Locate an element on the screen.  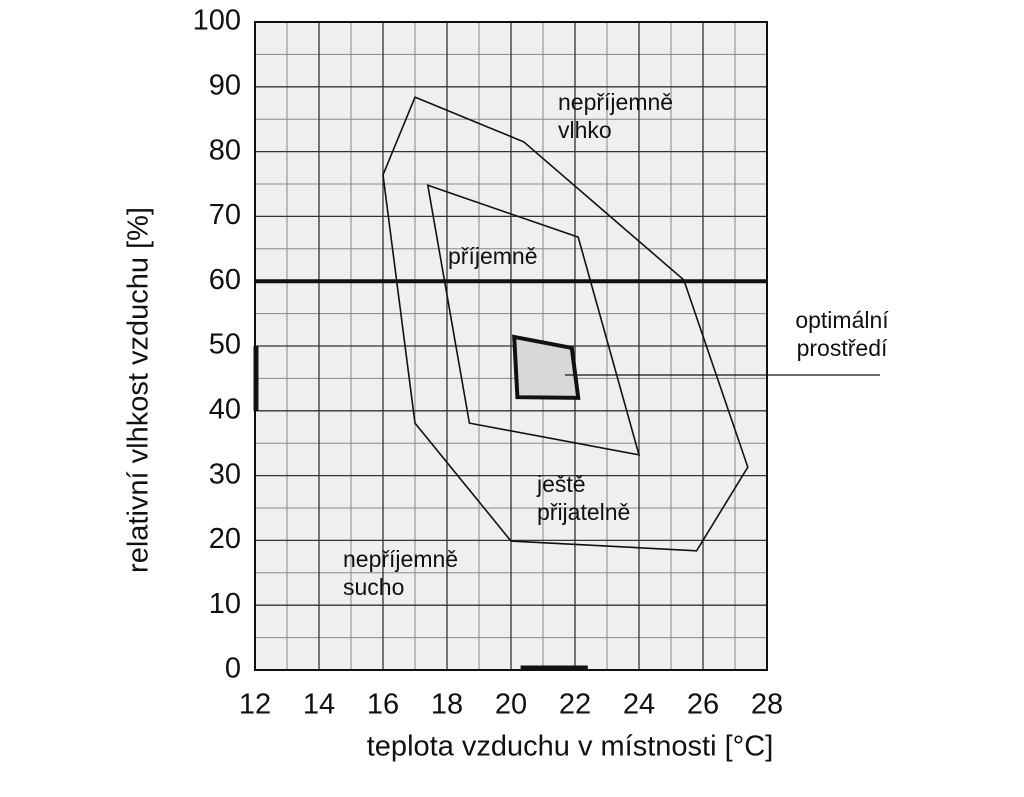
y-tick-label: 70 is located at coordinates (225, 215).